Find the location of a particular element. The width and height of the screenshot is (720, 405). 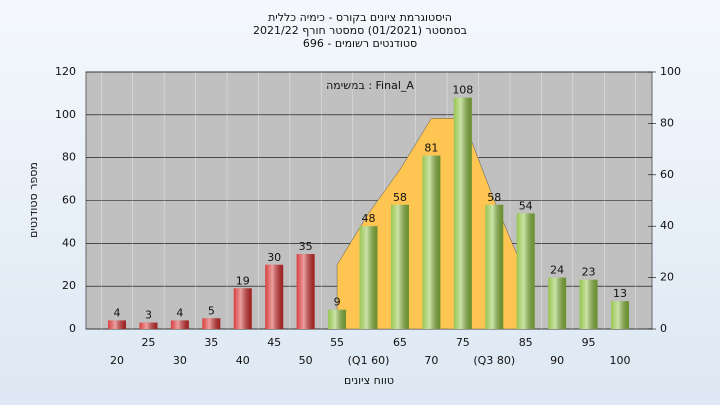

value-label: 19 is located at coordinates (243, 280).